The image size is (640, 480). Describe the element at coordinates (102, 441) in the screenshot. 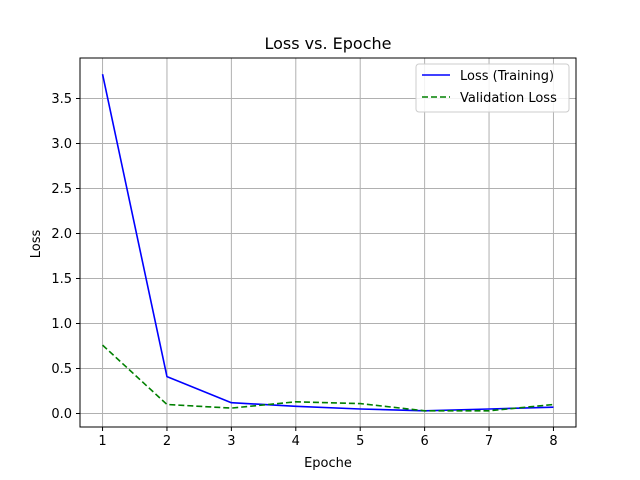

I see `x-tick-label: 1` at that location.